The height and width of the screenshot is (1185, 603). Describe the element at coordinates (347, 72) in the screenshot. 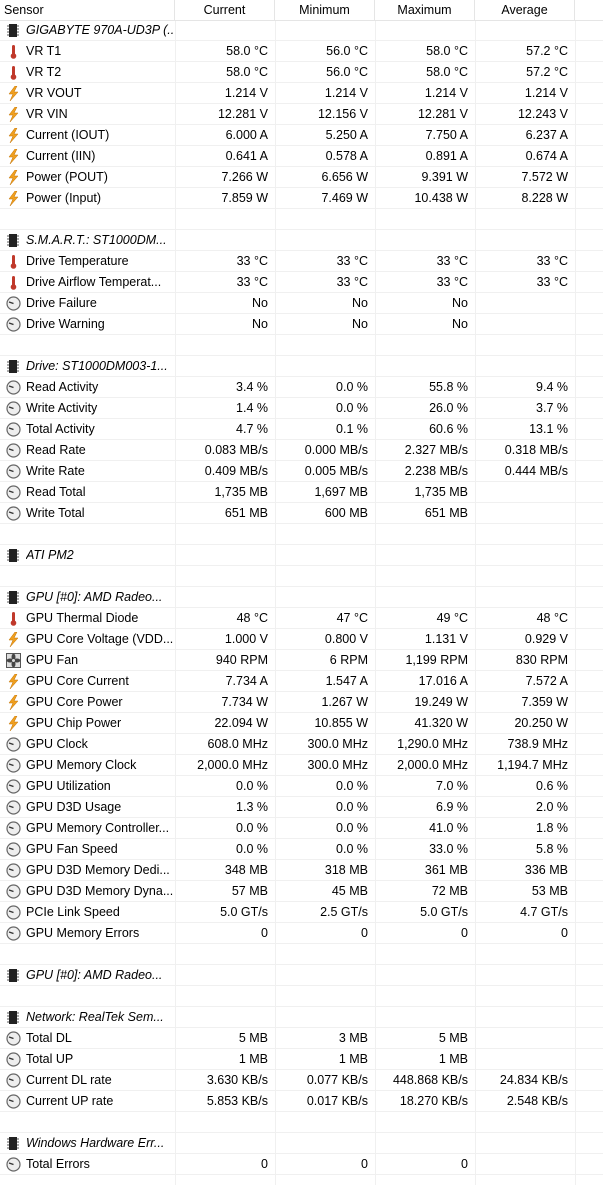

I see `sensor-value: 56.0 °C` at that location.